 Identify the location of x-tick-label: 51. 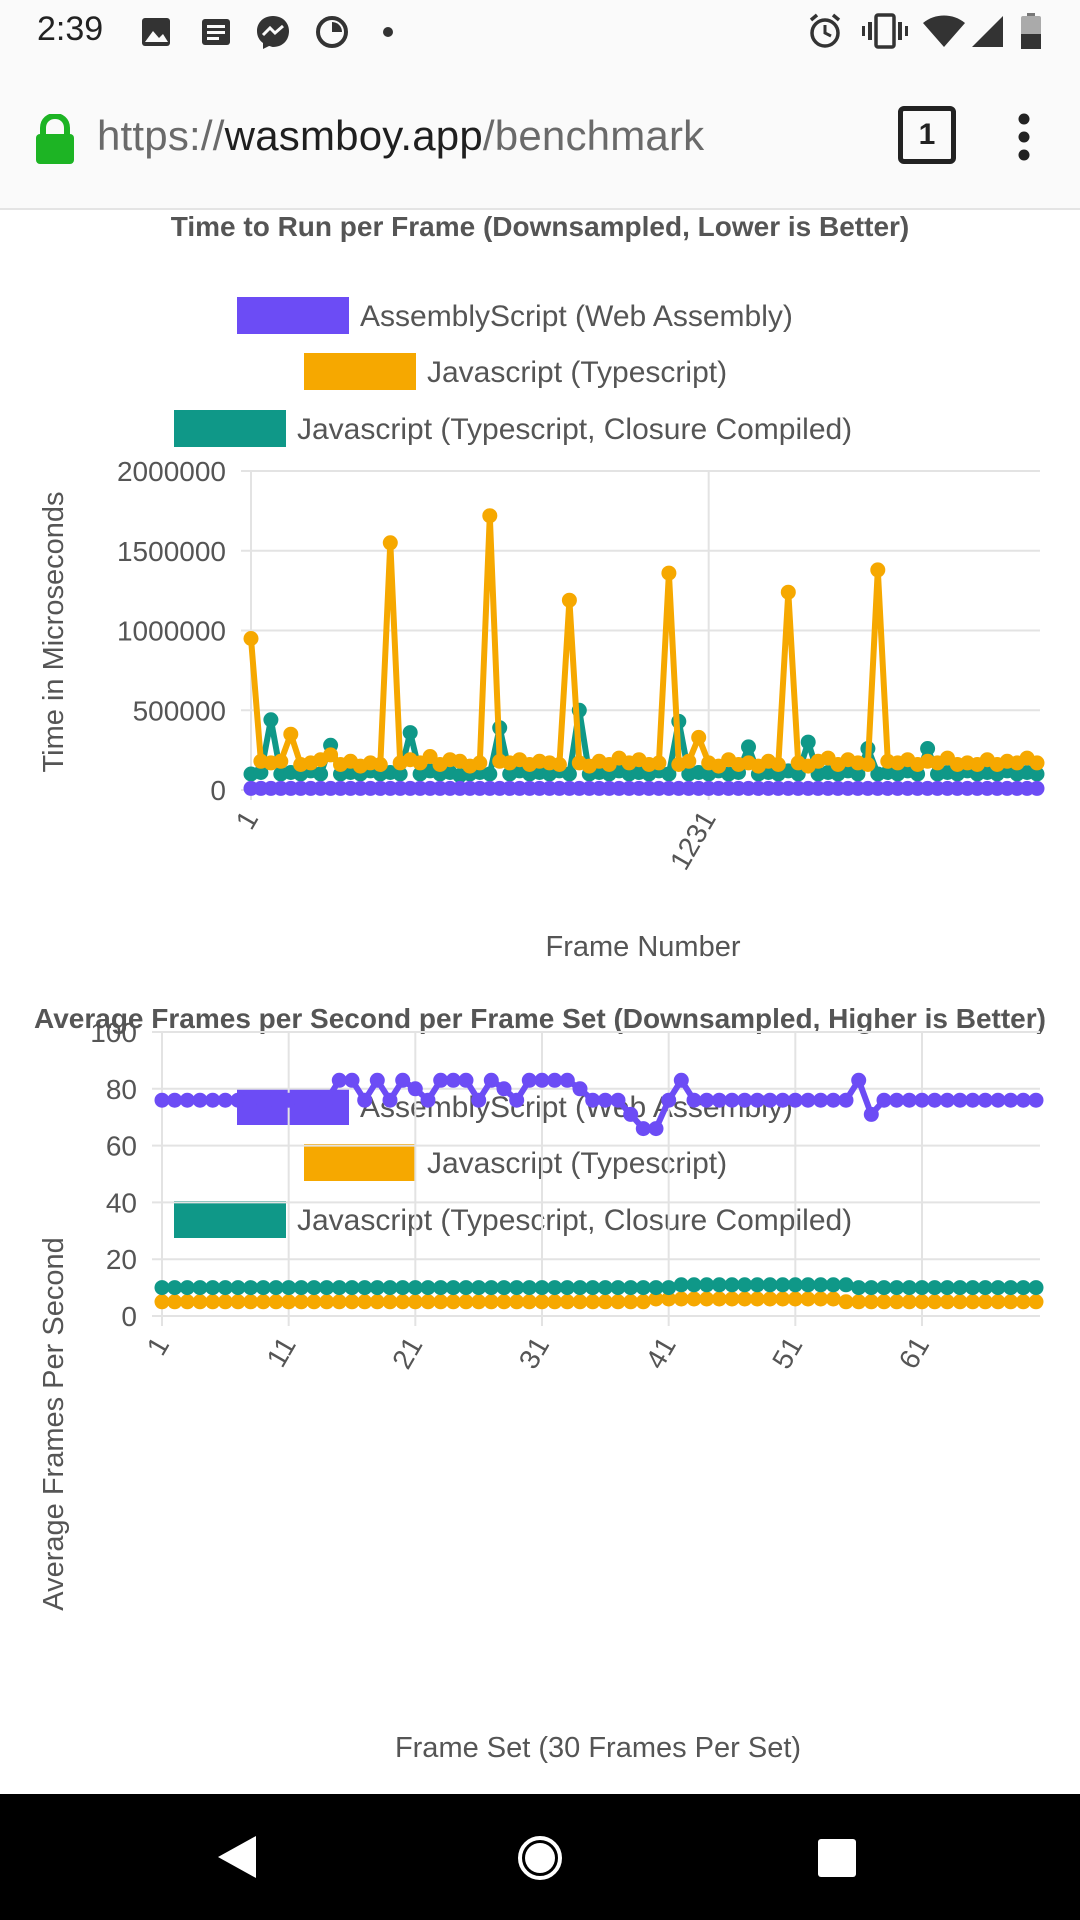
(787, 1353).